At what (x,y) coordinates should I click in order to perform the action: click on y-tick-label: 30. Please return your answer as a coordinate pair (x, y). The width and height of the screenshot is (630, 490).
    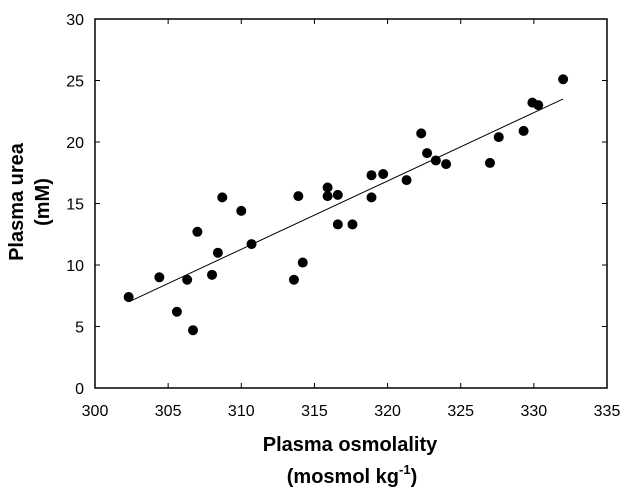
    Looking at the image, I should click on (75, 20).